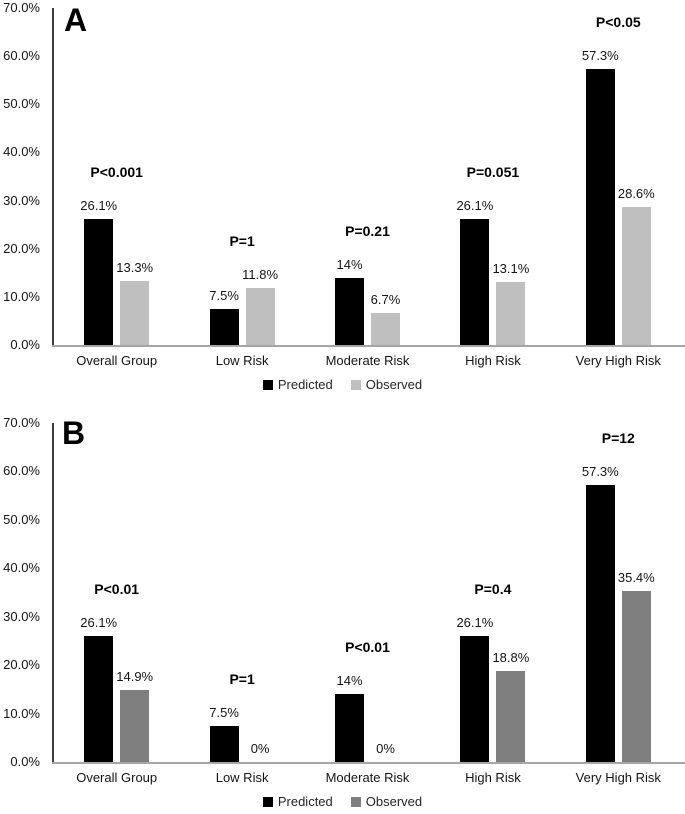 The image size is (685, 814). Describe the element at coordinates (493, 588) in the screenshot. I see `p-value-high-risk: P=0.4` at that location.